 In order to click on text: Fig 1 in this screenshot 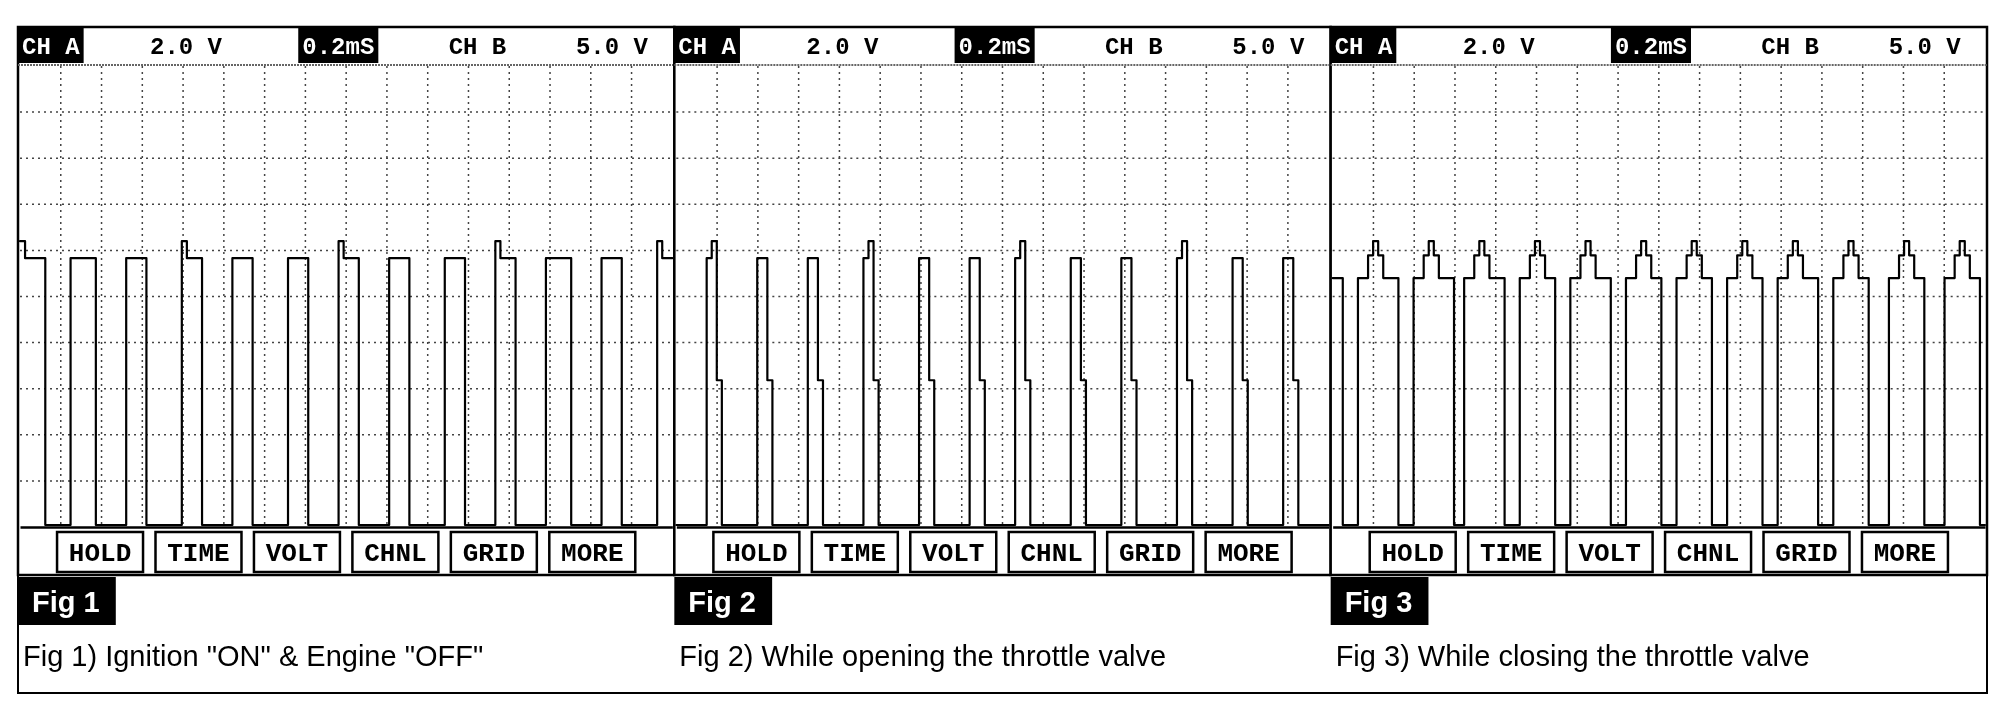, I will do `click(66, 602)`.